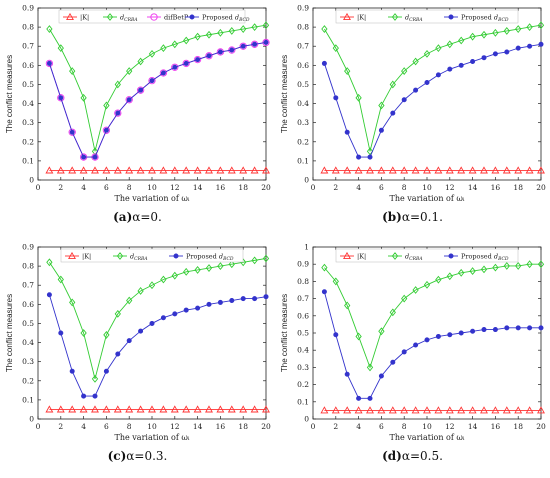 The height and width of the screenshot is (478, 550). Describe the element at coordinates (303, 103) in the screenshot. I see `y-tick-label: 0.4` at that location.